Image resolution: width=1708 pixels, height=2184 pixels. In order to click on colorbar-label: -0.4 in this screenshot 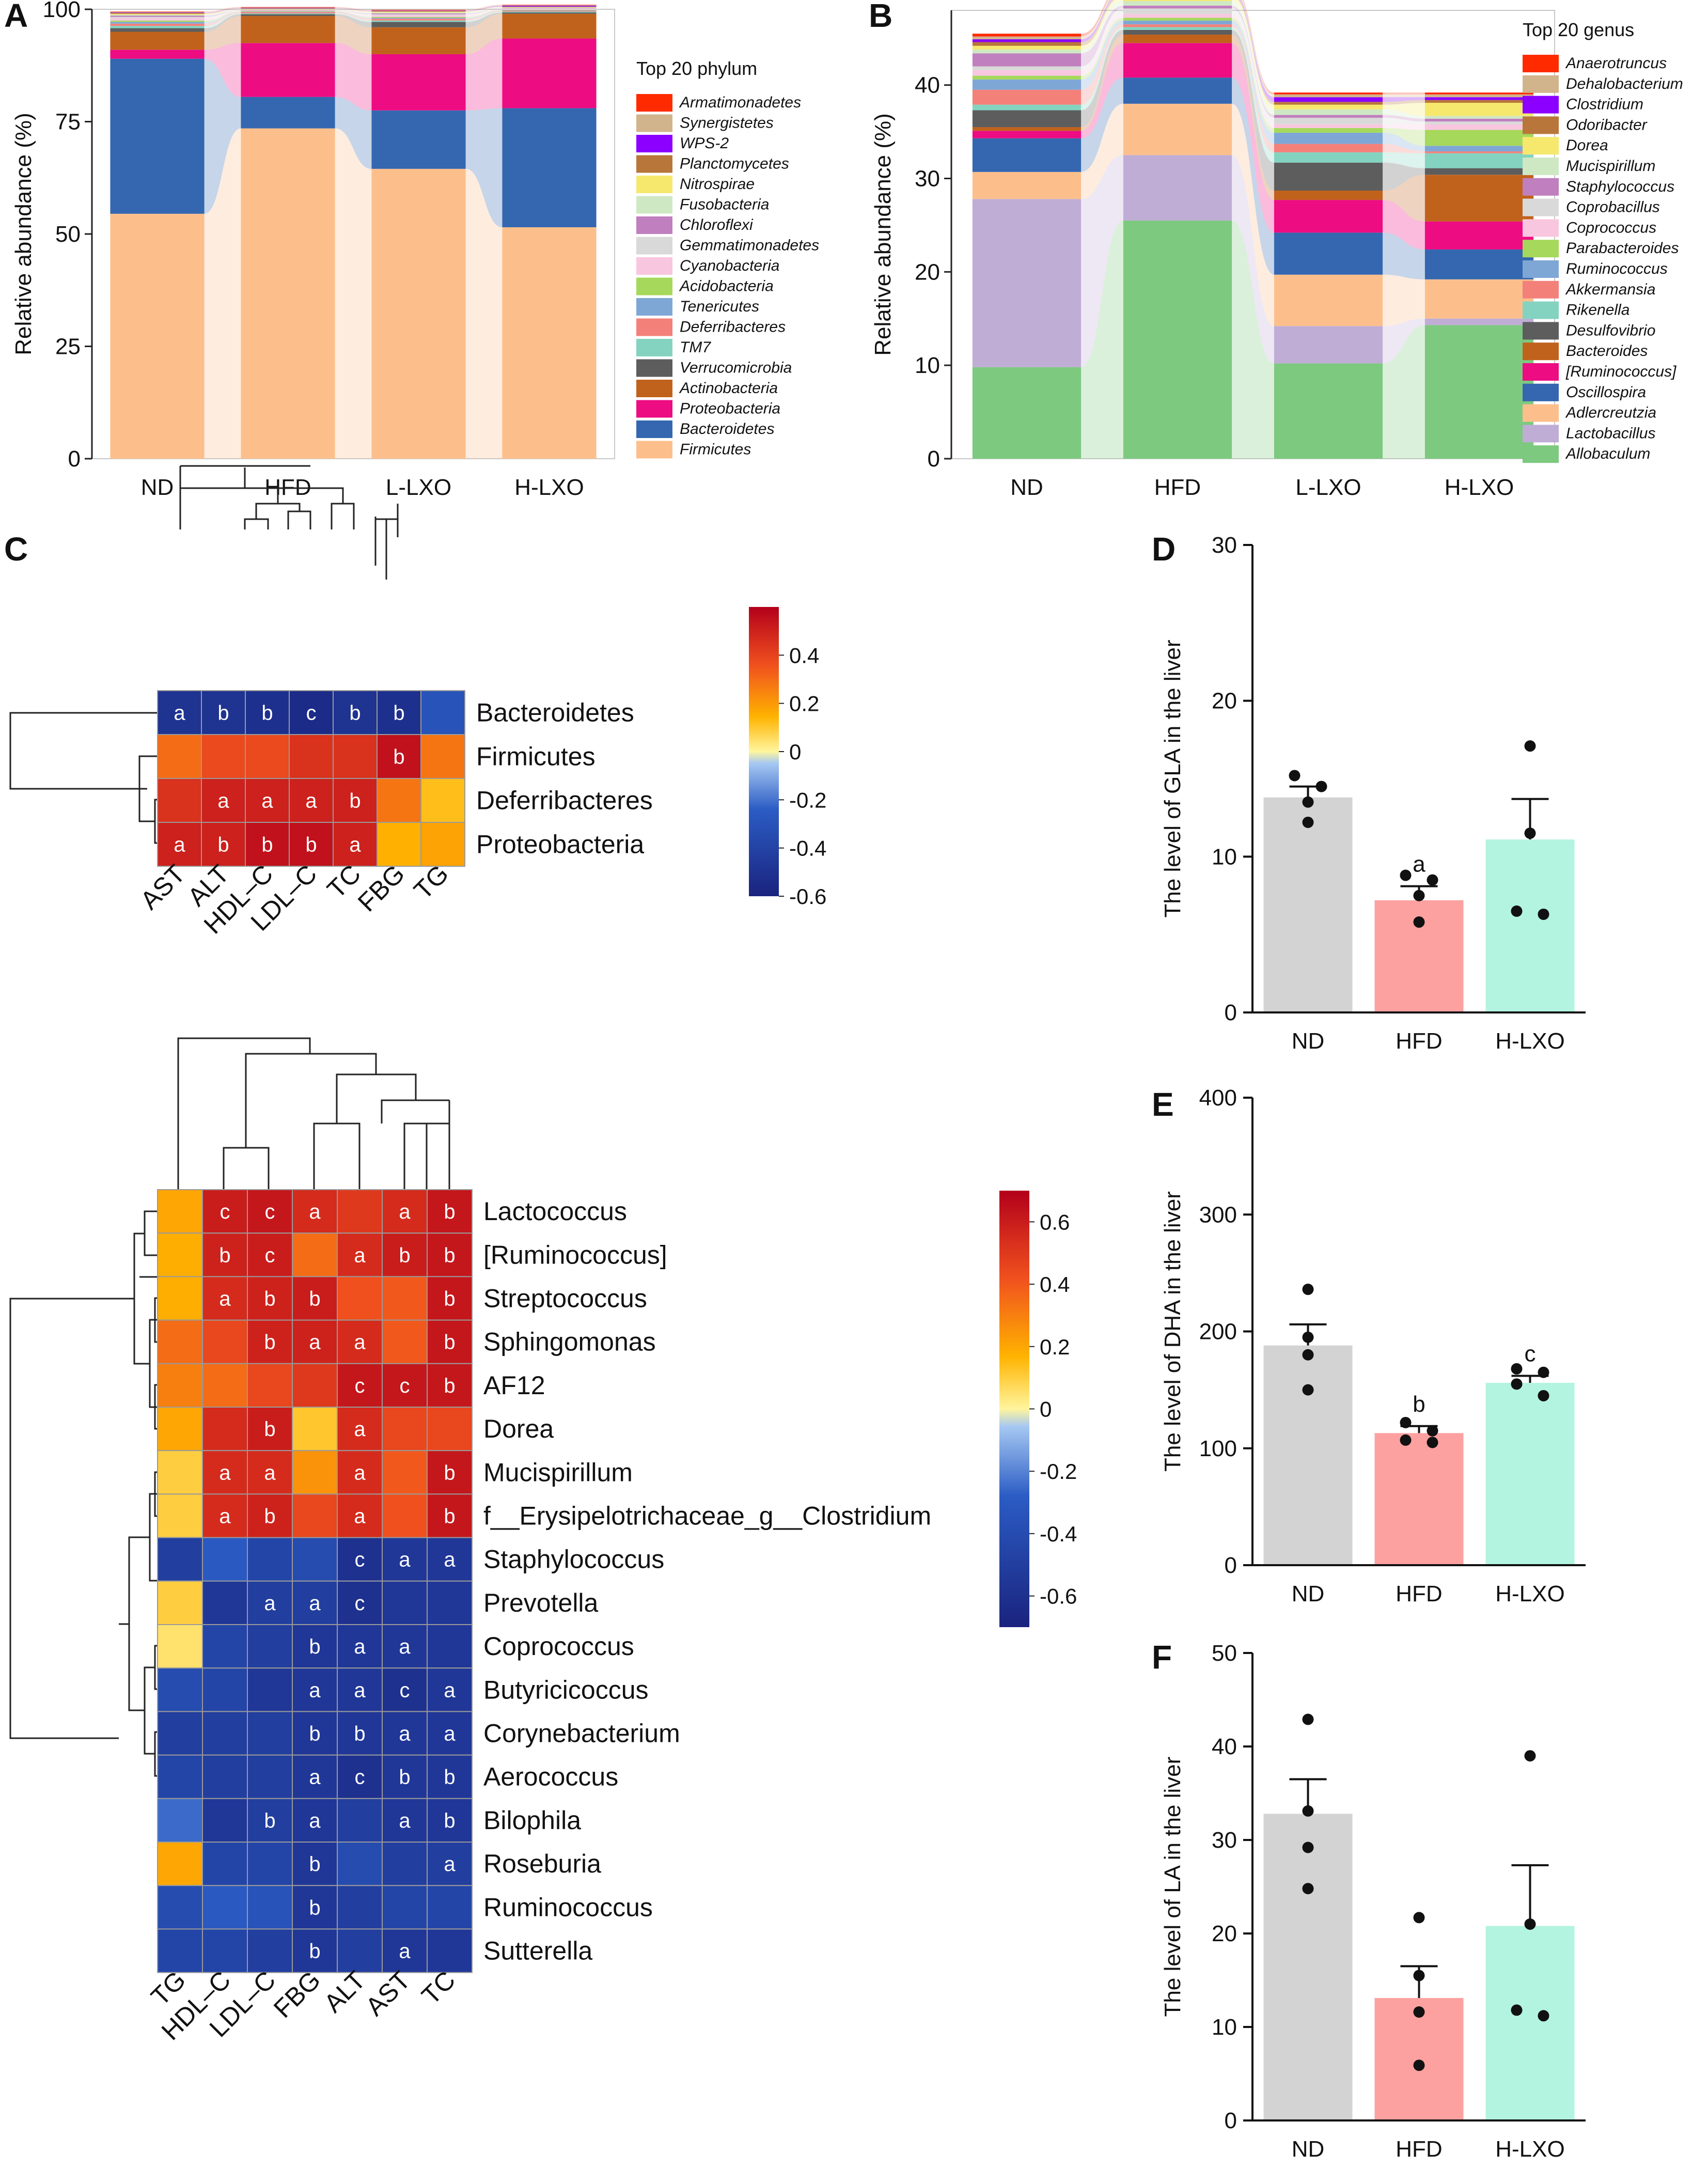, I will do `click(1058, 1534)`.